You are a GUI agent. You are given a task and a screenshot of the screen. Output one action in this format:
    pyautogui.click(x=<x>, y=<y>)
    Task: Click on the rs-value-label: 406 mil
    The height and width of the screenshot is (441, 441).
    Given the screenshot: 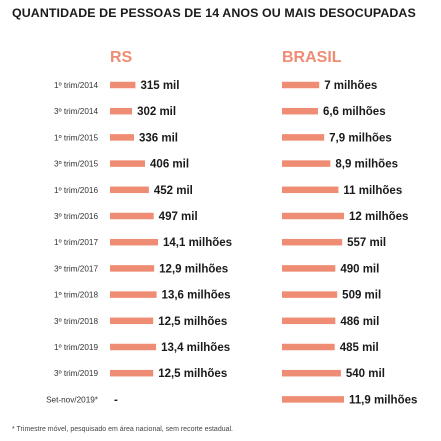 What is the action you would take?
    pyautogui.click(x=169, y=165)
    